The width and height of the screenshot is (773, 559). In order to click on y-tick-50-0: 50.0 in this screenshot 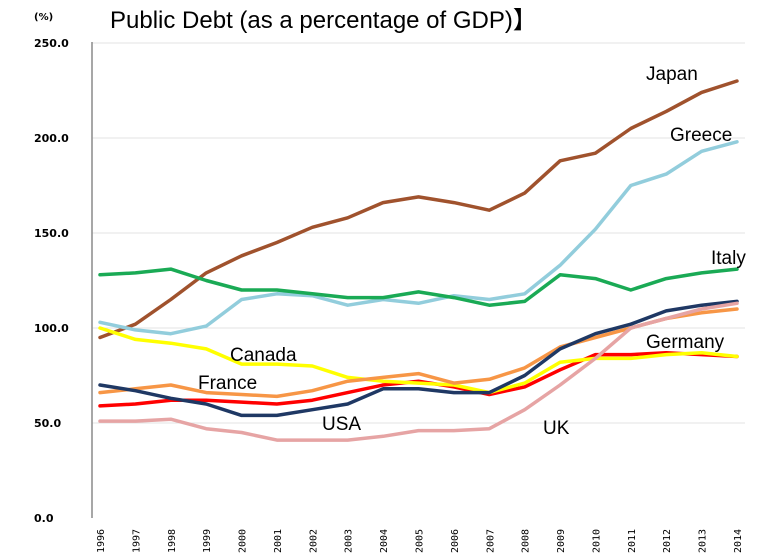, I will do `click(47, 423)`.